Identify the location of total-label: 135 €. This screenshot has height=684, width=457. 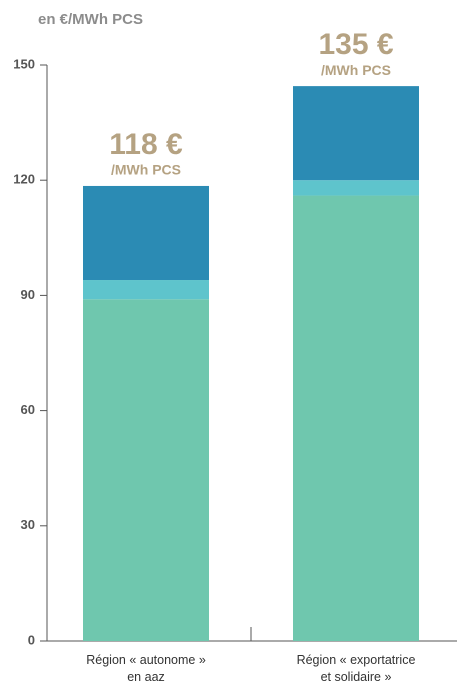
(355, 44).